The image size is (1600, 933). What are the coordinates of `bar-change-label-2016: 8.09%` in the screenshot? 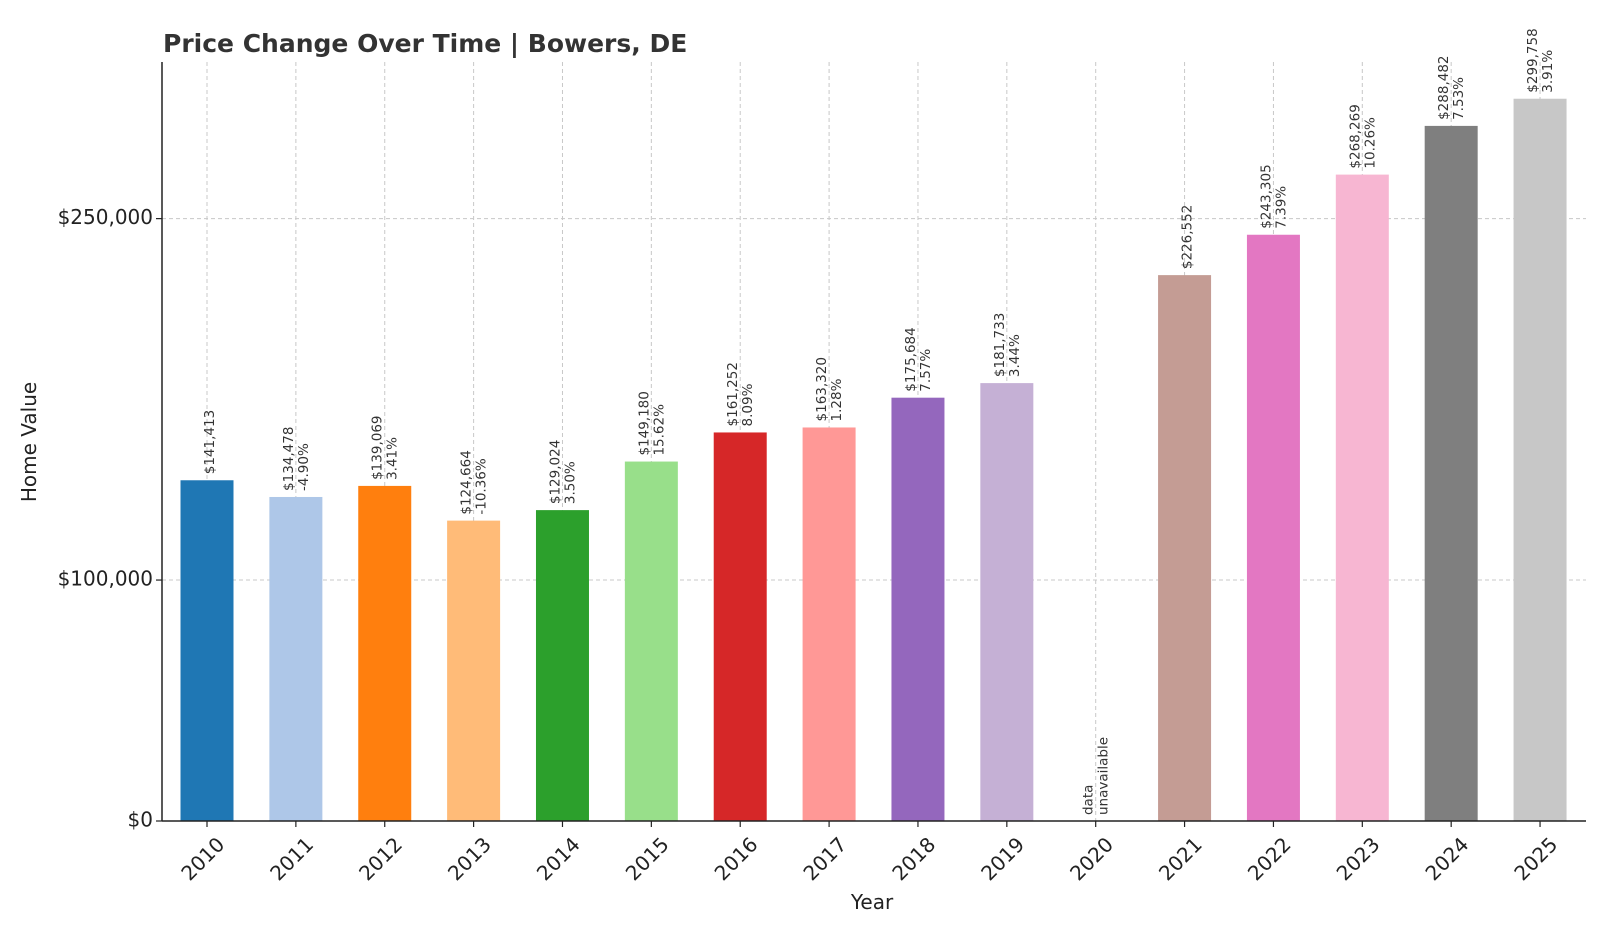 It's located at (748, 404).